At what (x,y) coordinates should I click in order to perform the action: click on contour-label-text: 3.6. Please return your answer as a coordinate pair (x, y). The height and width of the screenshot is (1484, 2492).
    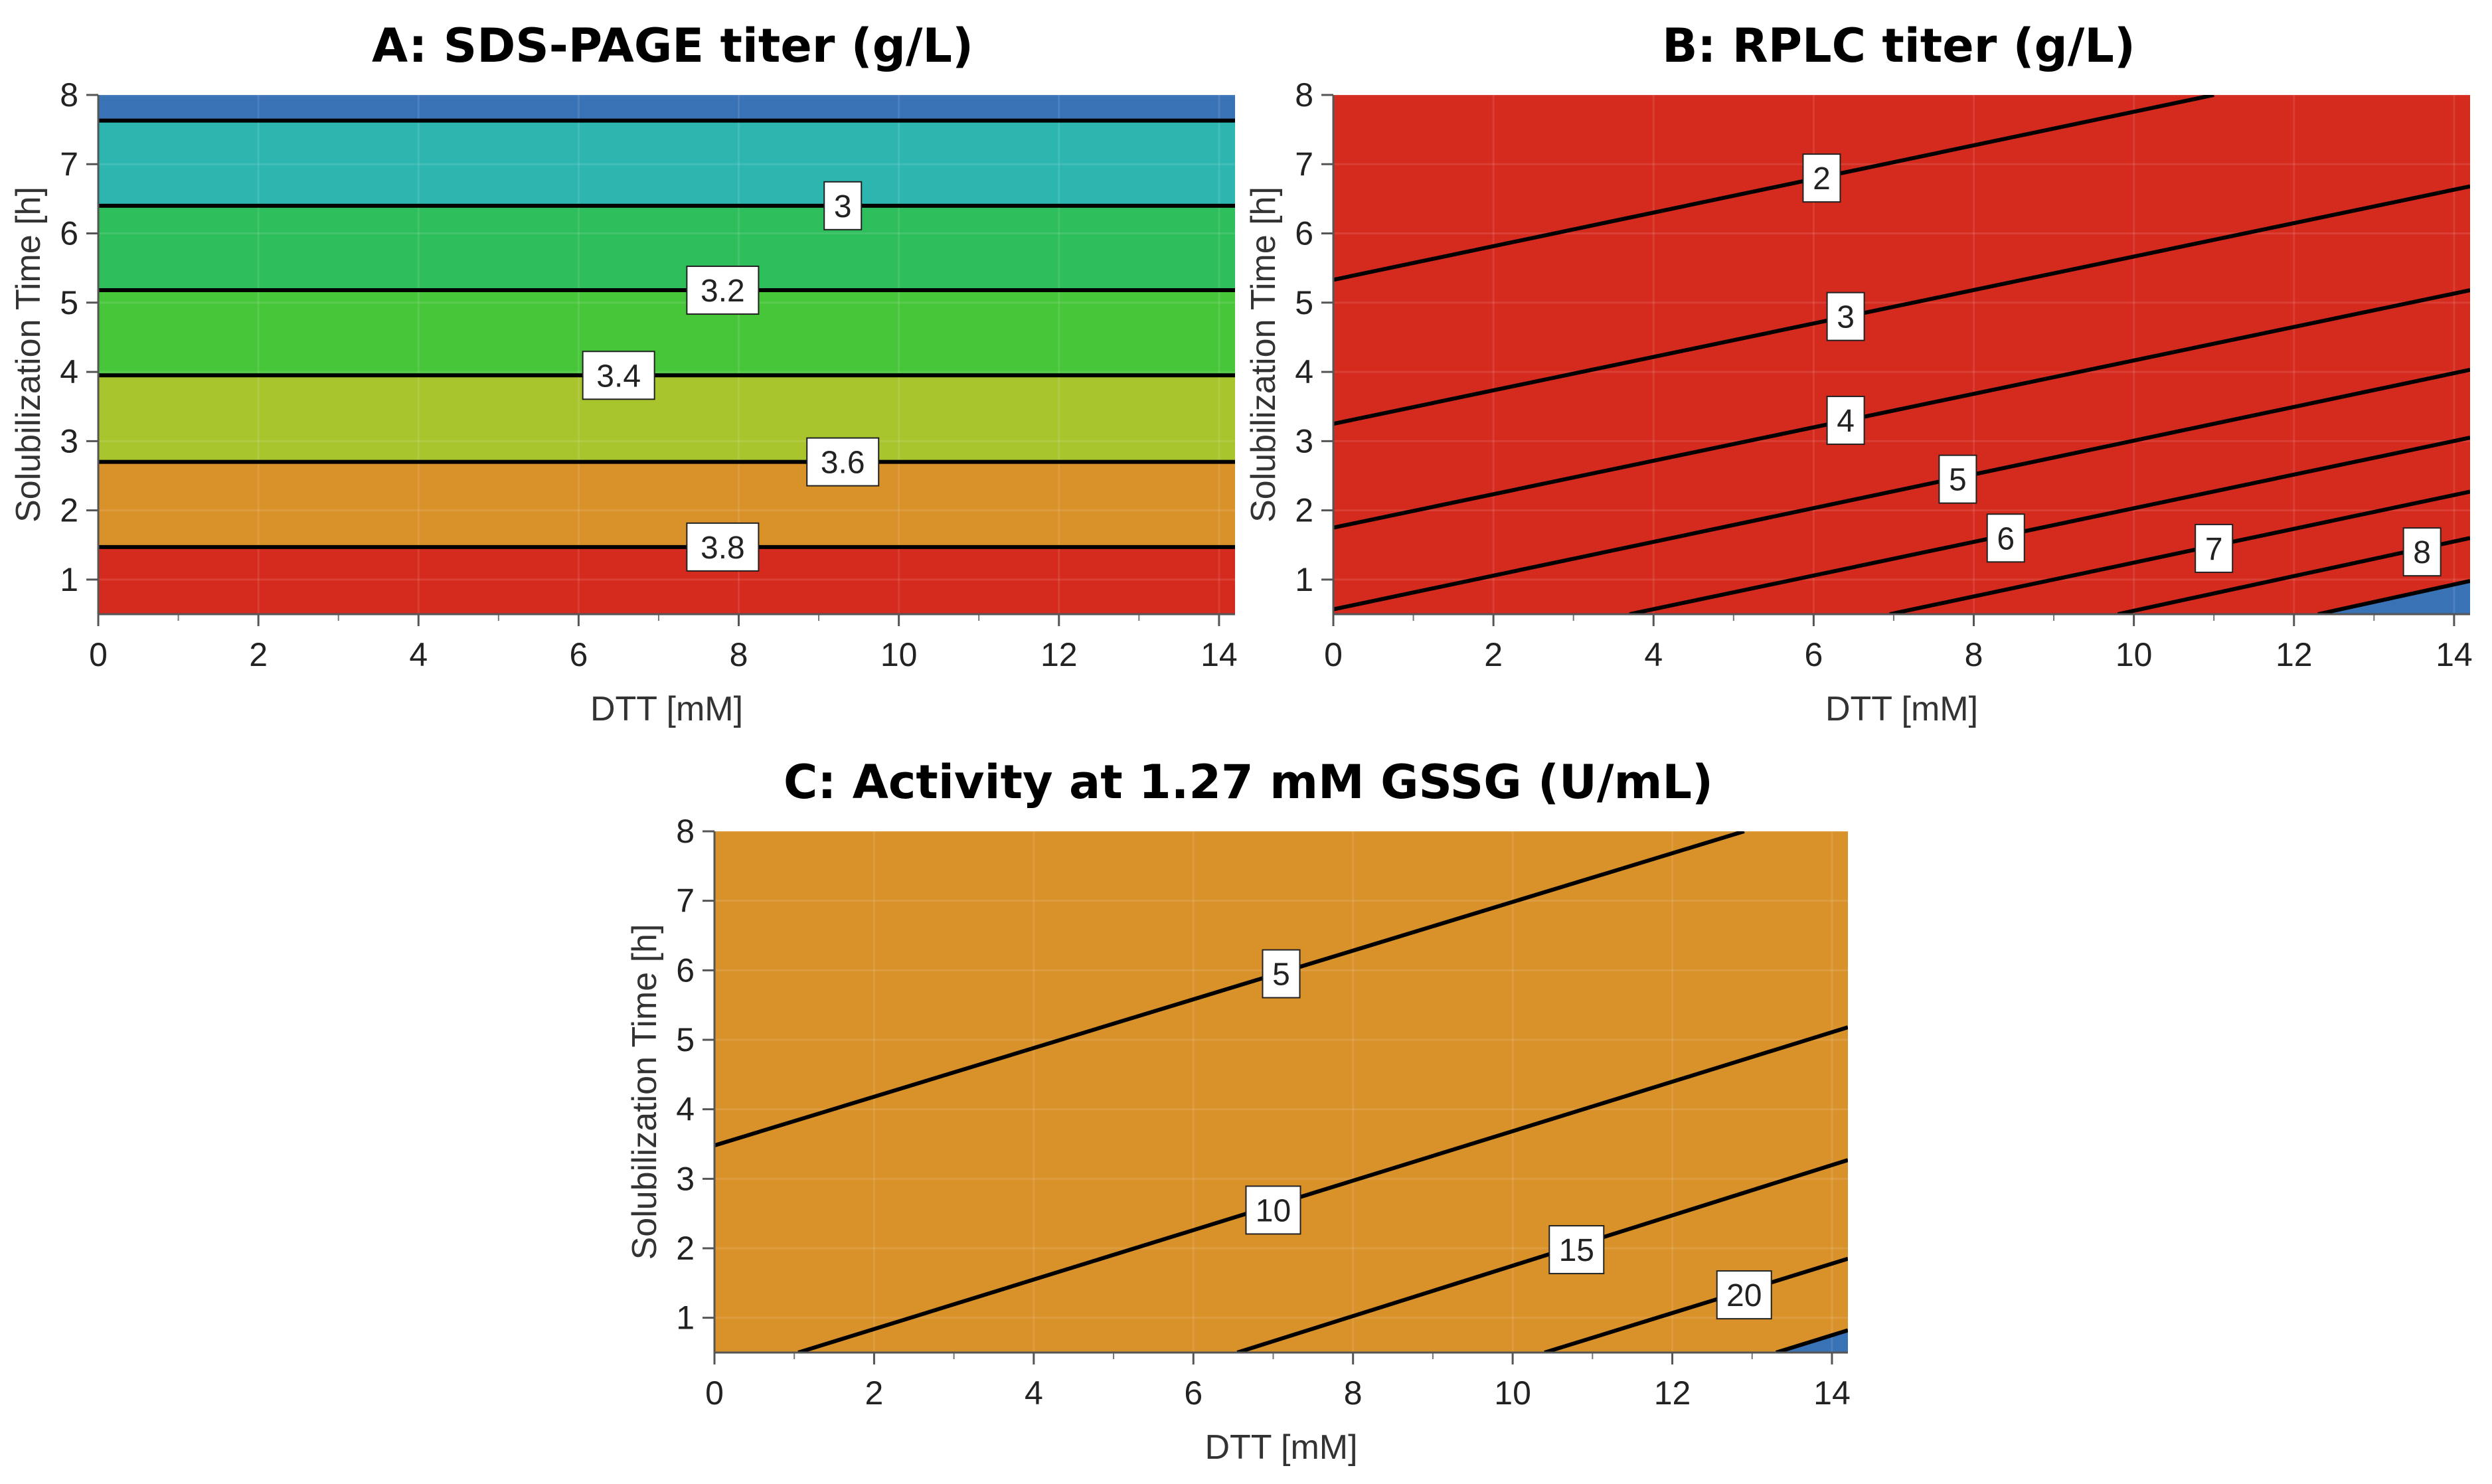
    Looking at the image, I should click on (843, 463).